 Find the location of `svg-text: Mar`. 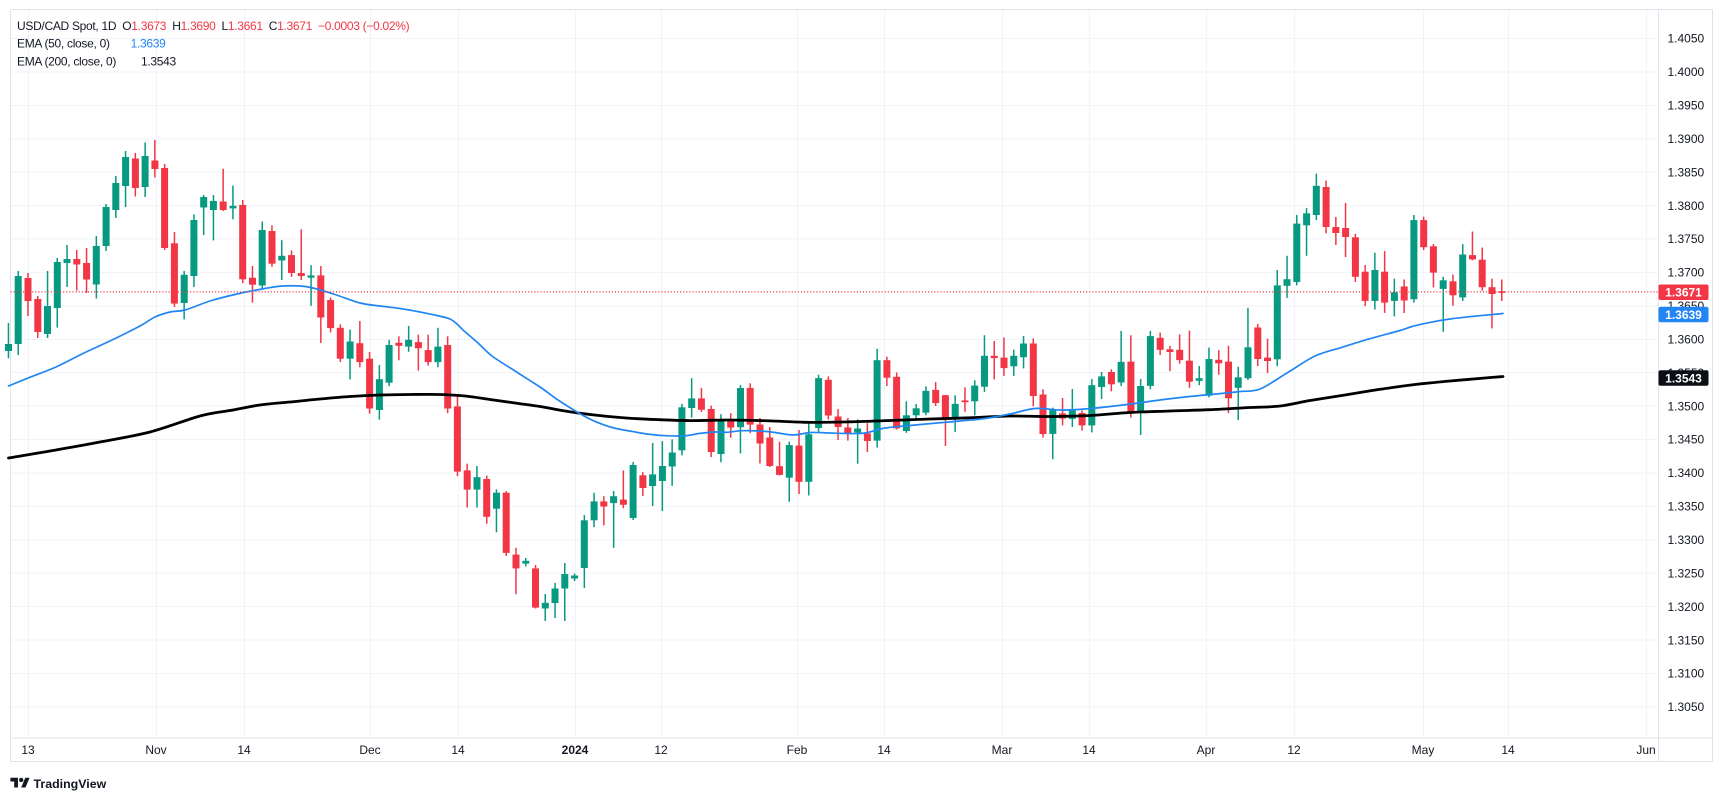

svg-text: Mar is located at coordinates (1002, 750).